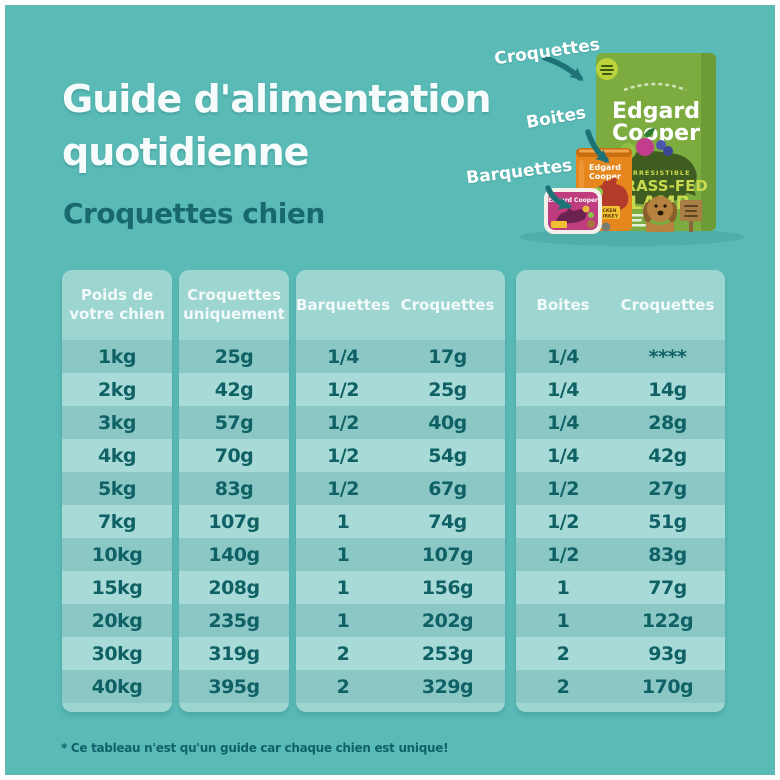  What do you see at coordinates (649, 133) in the screenshot?
I see `leaf-icon` at bounding box center [649, 133].